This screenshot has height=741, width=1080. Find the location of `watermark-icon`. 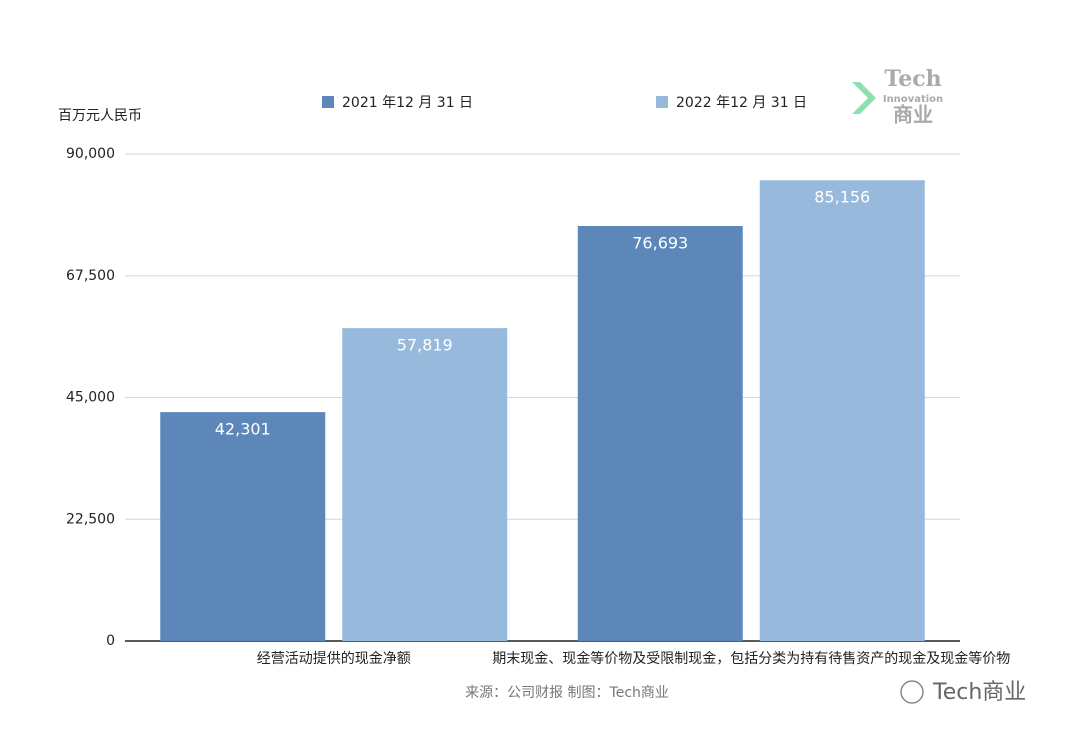

watermark-icon is located at coordinates (912, 692).